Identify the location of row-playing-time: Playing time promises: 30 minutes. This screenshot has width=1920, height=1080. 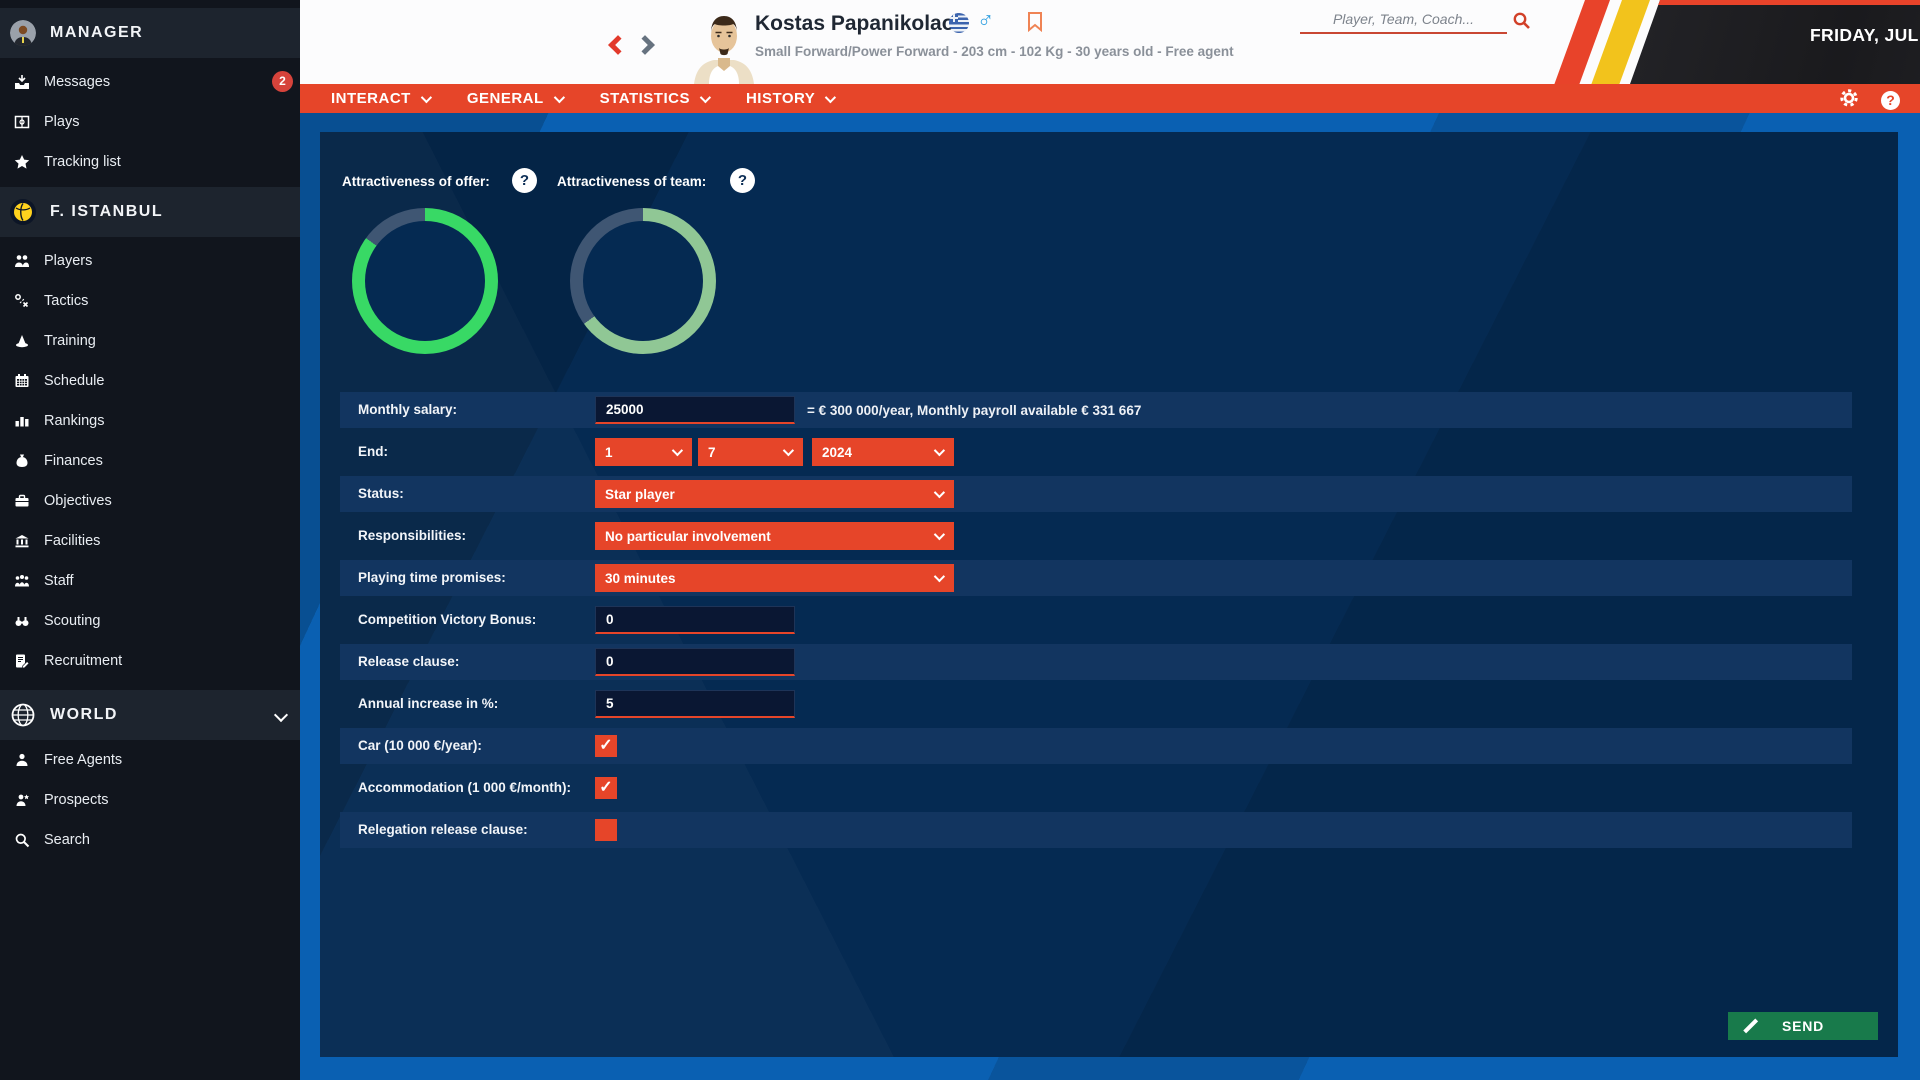
(1096, 578).